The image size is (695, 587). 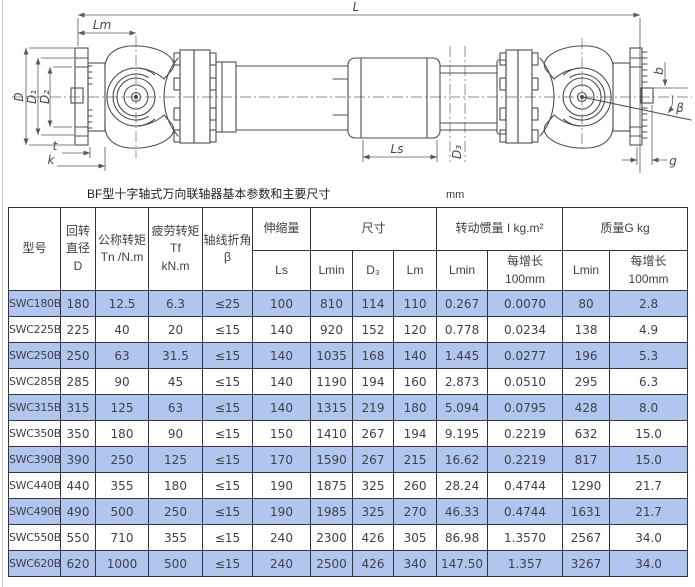 I want to click on value-cell: 138, so click(x=586, y=329).